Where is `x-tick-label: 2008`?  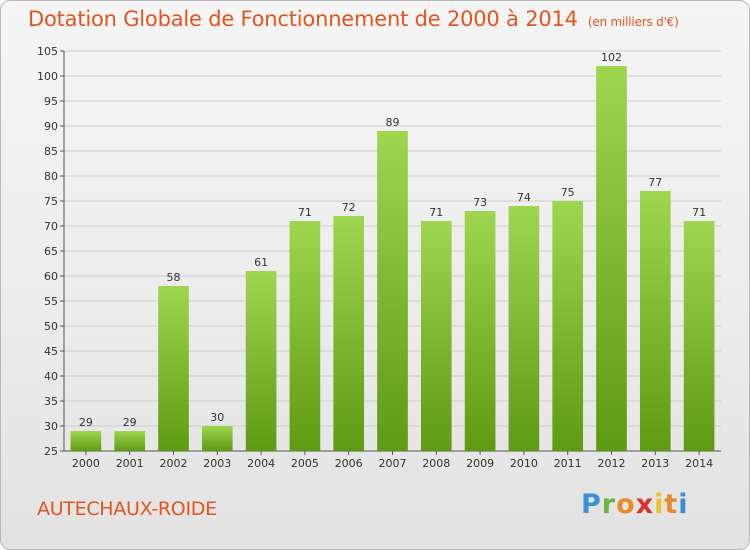 x-tick-label: 2008 is located at coordinates (436, 463).